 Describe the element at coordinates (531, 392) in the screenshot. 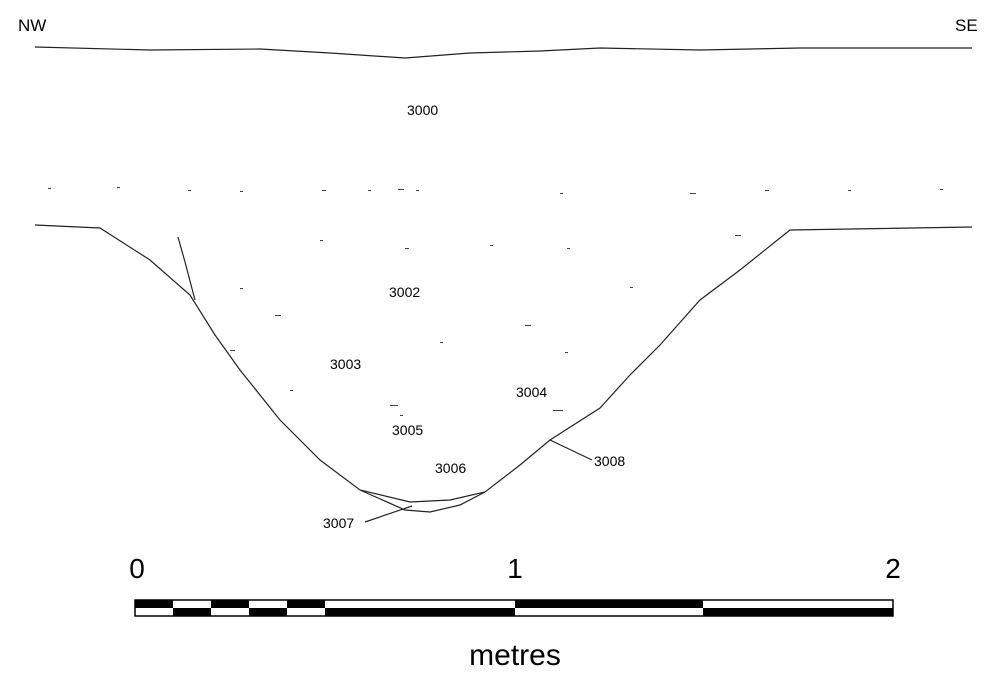

I see `context-label: 3004` at that location.